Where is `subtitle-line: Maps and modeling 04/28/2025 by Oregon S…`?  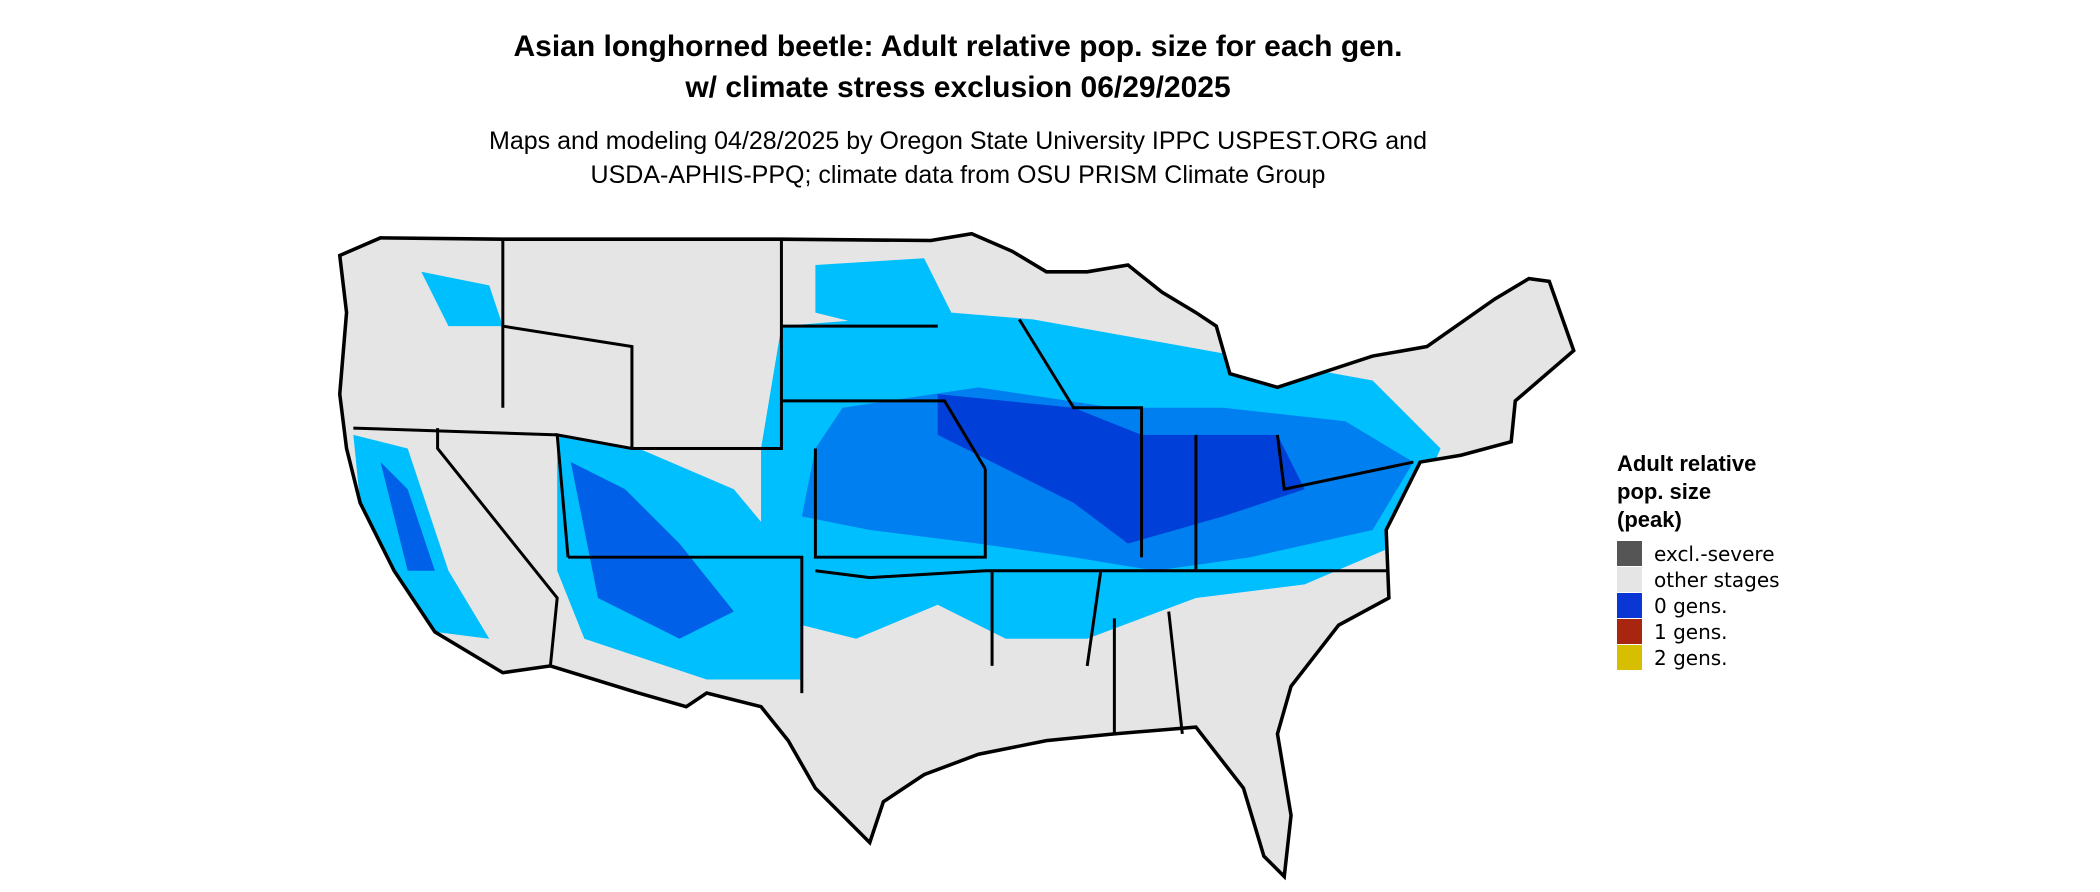
subtitle-line: Maps and modeling 04/28/2025 by Oregon S… is located at coordinates (958, 141).